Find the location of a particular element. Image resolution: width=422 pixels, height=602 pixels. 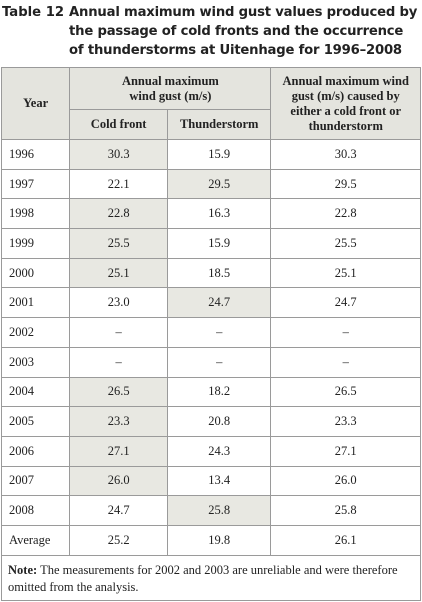

year-cell: 2008 is located at coordinates (35, 510).